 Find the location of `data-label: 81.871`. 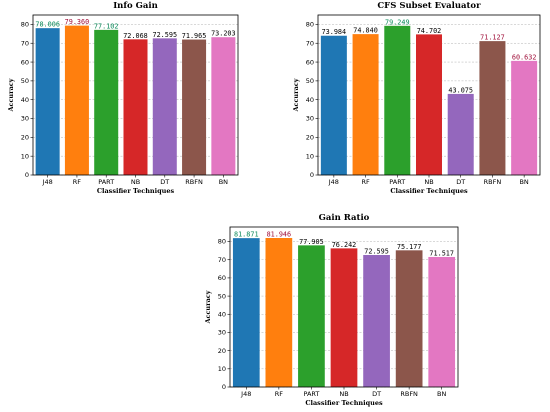

data-label: 81.871 is located at coordinates (246, 235).